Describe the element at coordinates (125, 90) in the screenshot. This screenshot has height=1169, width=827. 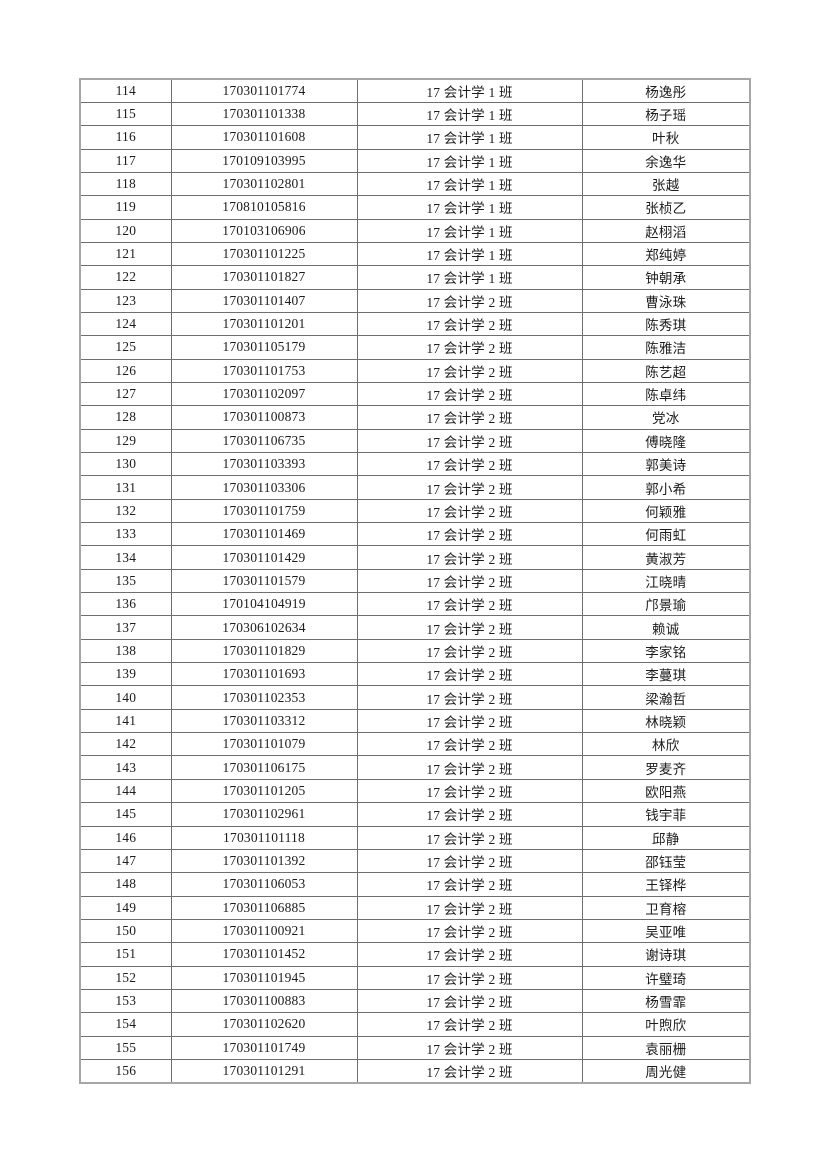
I see `cell-row-number: 114` at that location.